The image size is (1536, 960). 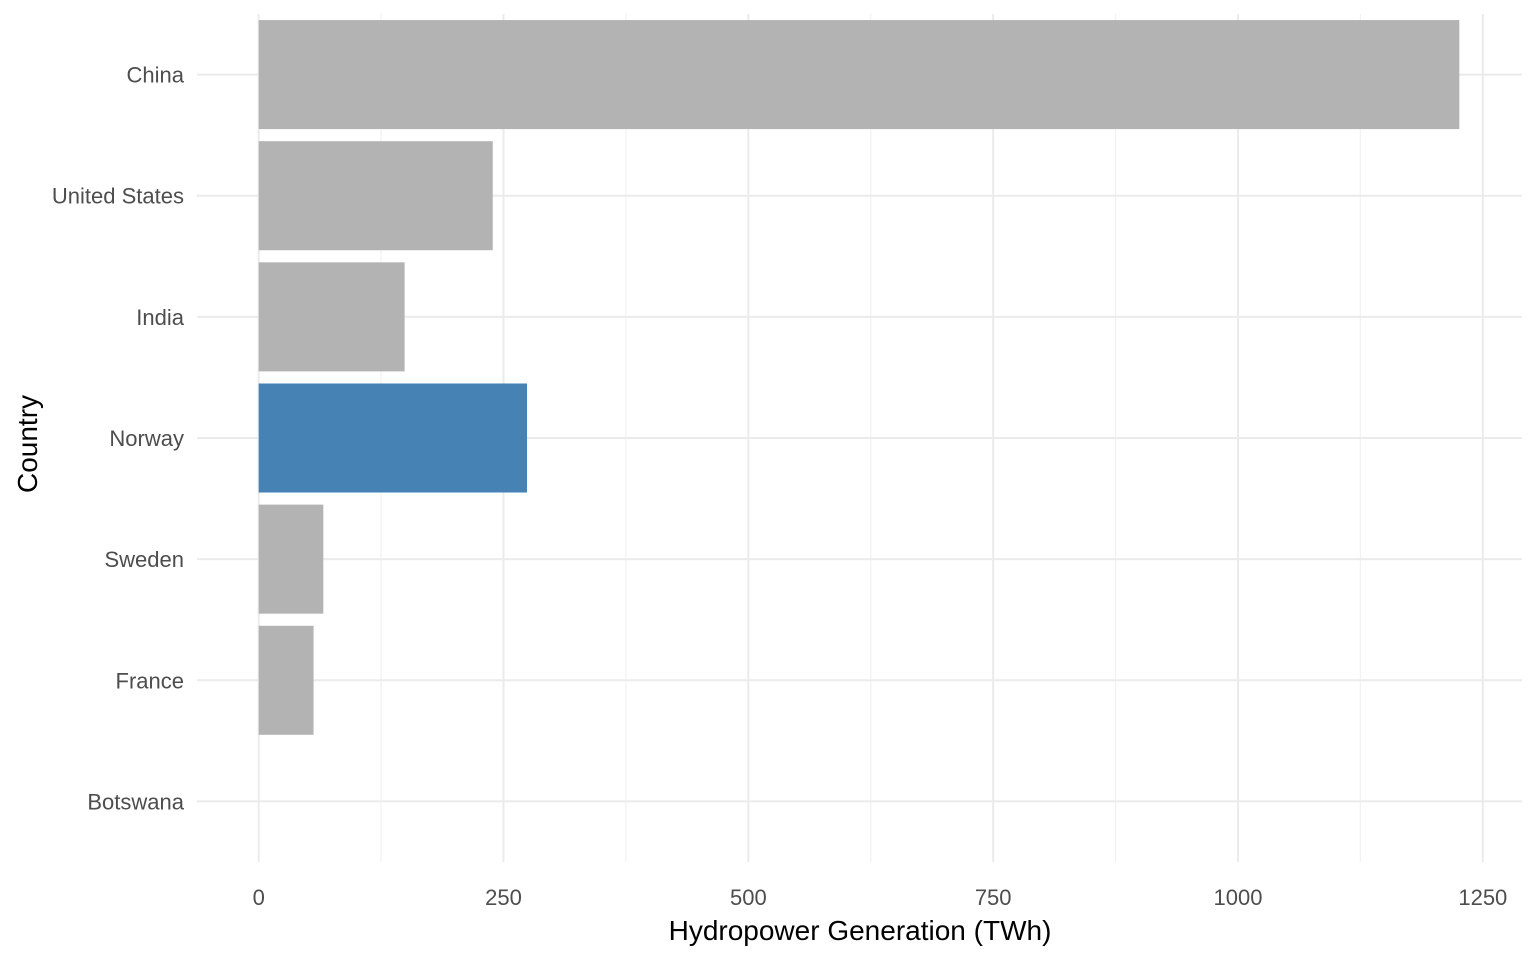 I want to click on bar-sweden, so click(x=291, y=559).